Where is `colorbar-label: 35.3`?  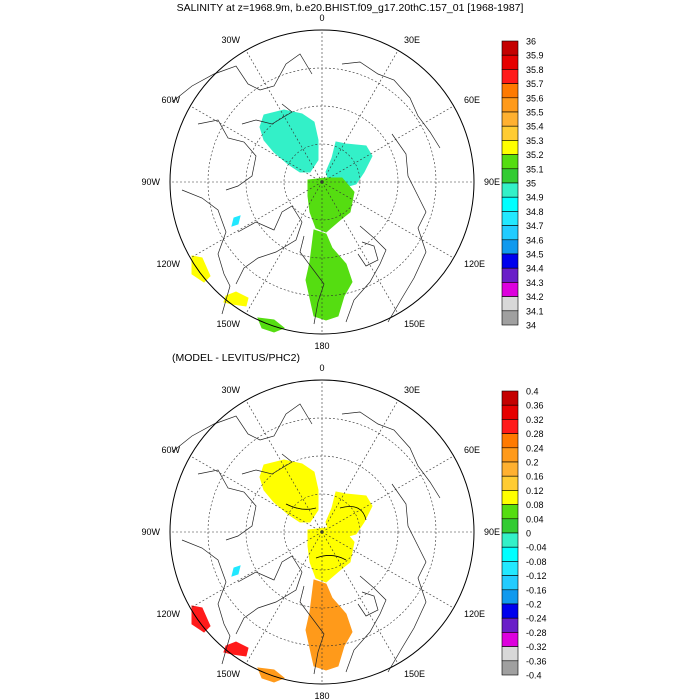 colorbar-label: 35.3 is located at coordinates (535, 141).